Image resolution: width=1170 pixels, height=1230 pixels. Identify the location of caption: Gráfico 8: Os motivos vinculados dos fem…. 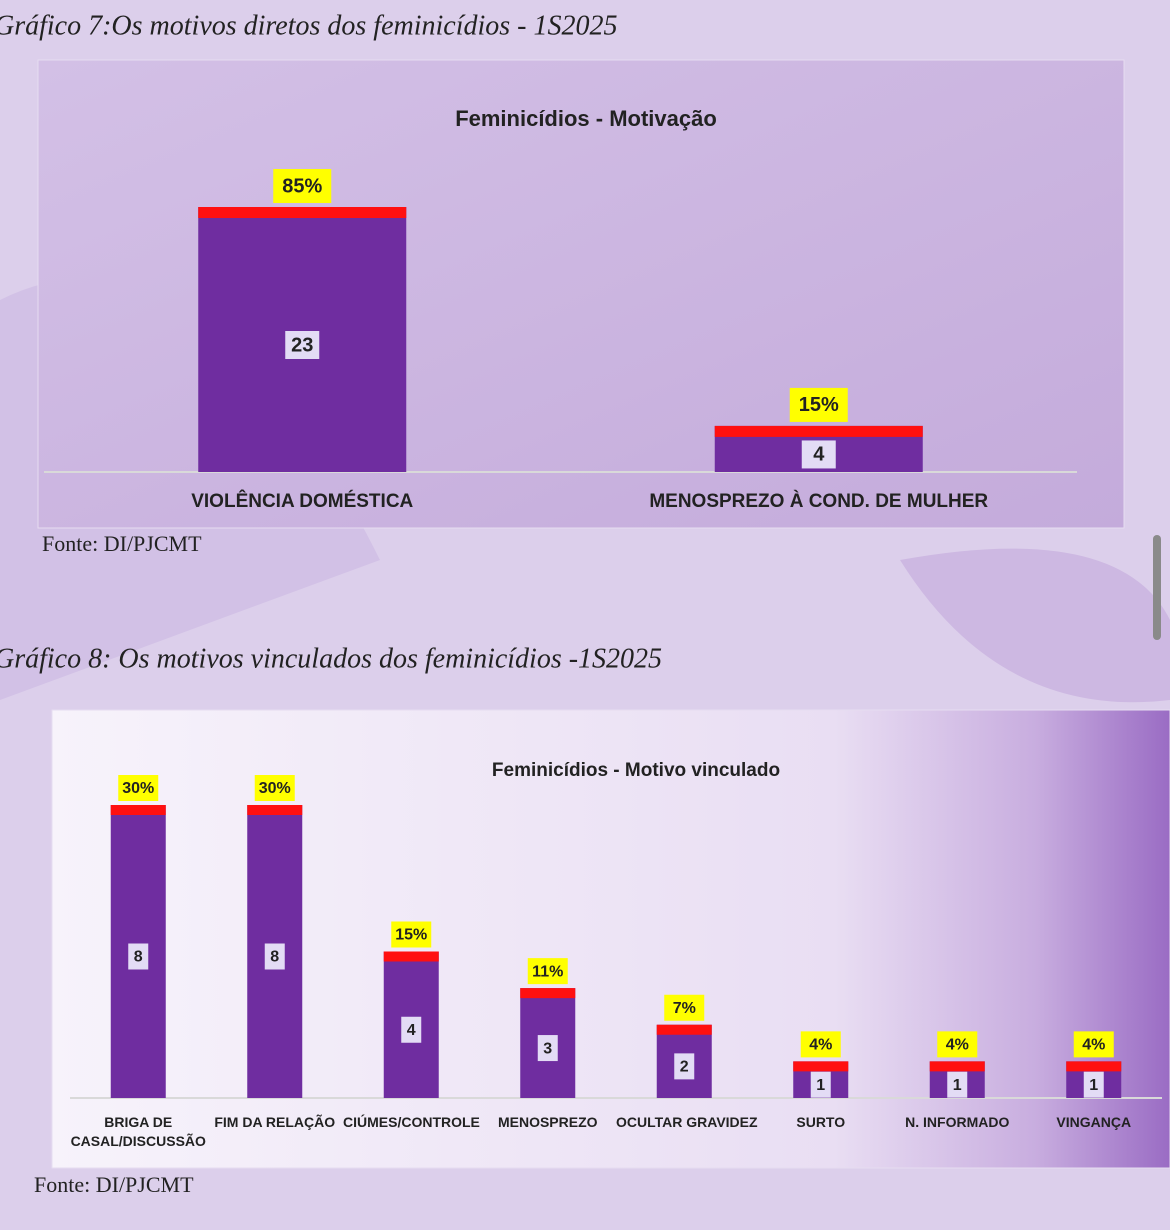
(331, 658).